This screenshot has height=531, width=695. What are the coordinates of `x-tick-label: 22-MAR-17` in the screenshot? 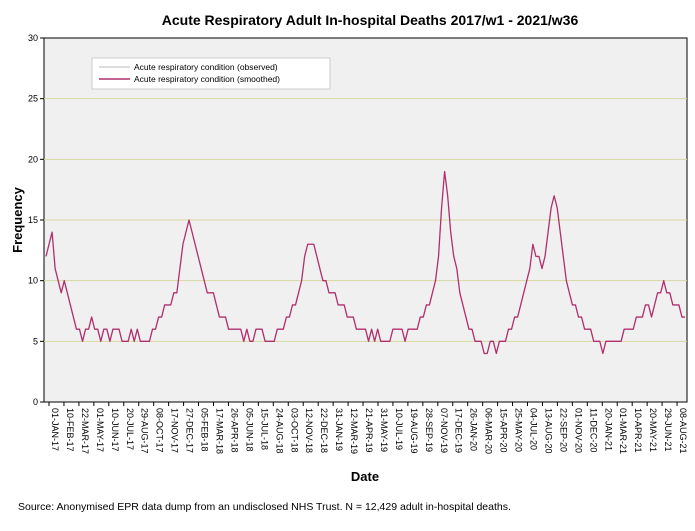 It's located at (85, 431).